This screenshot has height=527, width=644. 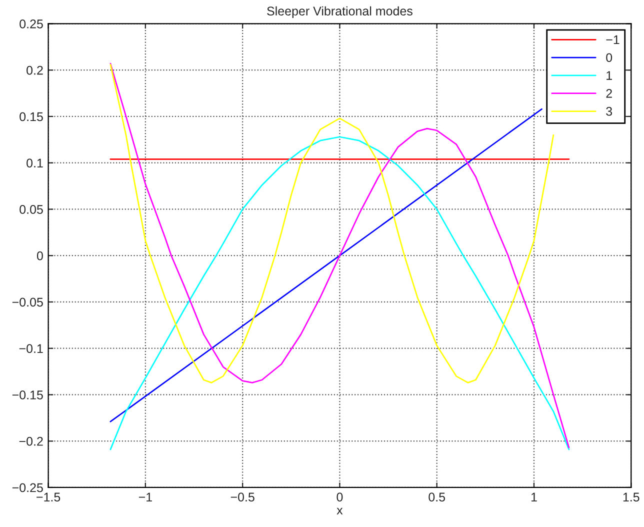 What do you see at coordinates (27, 487) in the screenshot?
I see `y-tick-label: −0.25` at bounding box center [27, 487].